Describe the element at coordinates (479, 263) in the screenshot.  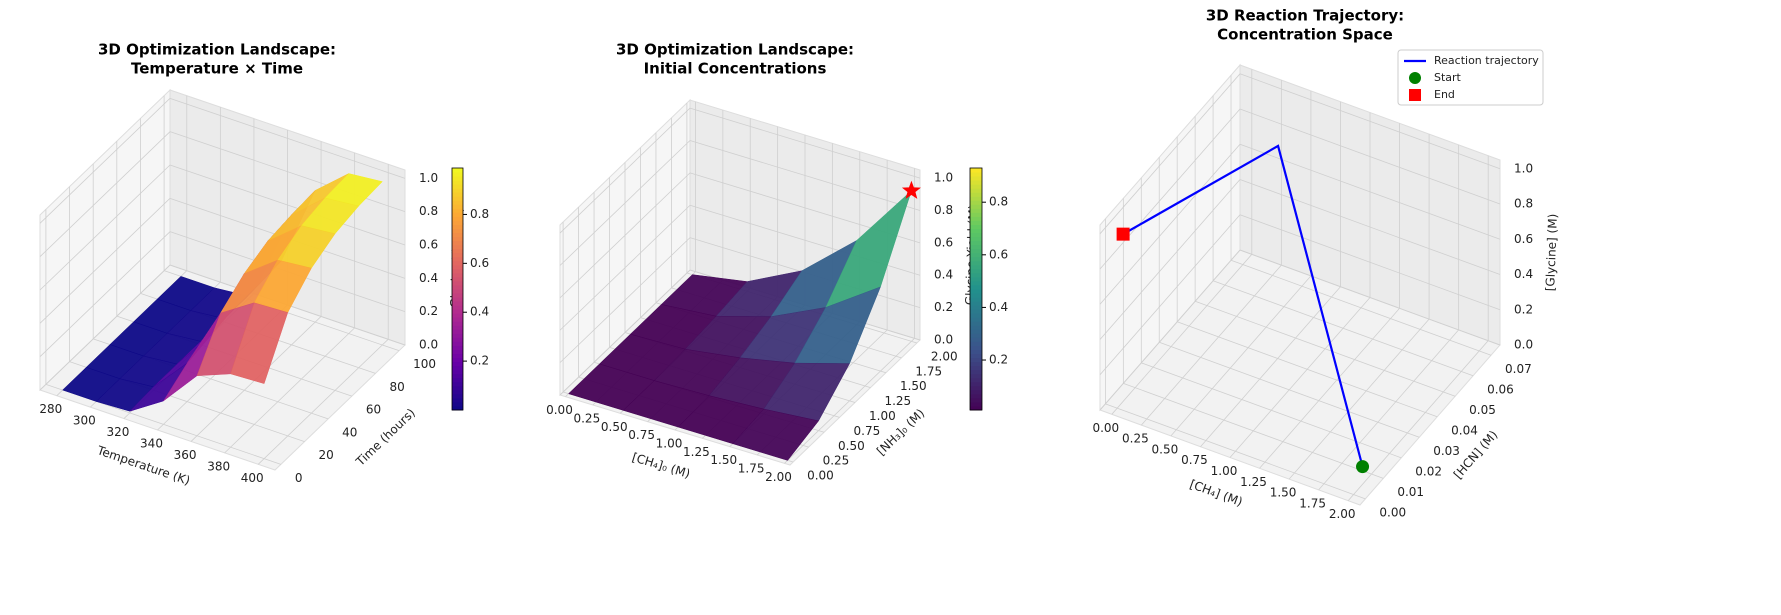
I see `colorbar-tick-label: 0.6` at that location.